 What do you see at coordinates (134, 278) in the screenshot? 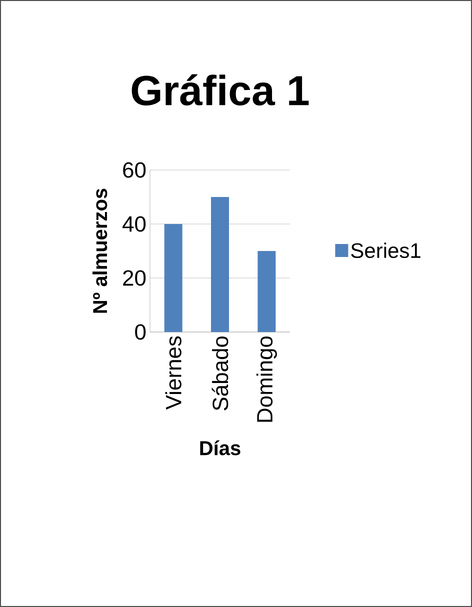
I see `y-tick-label: 20` at bounding box center [134, 278].